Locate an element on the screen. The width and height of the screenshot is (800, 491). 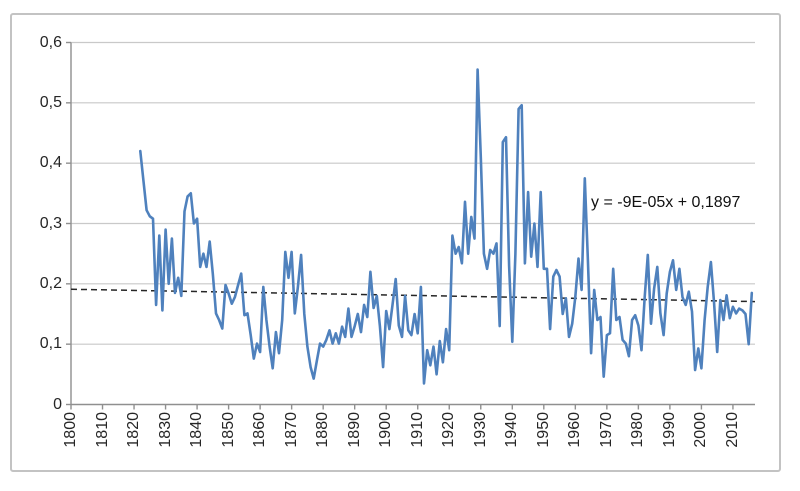
y-axis-label: 0 is located at coordinates (57, 404).